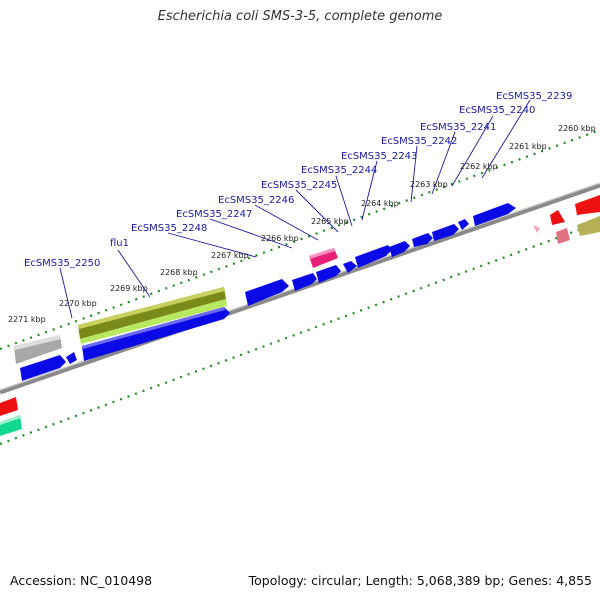 The image size is (600, 600). I want to click on tick-label: 2268 kbp, so click(179, 272).